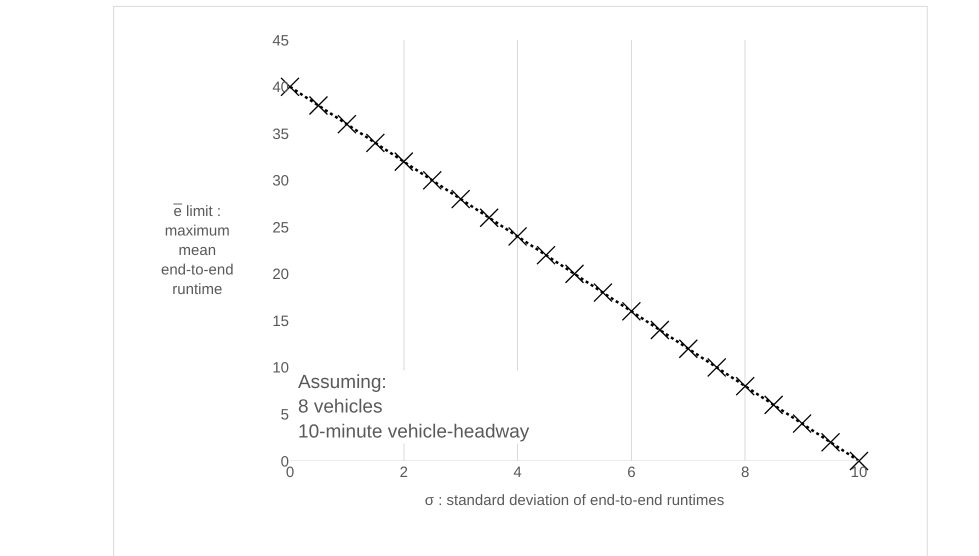 This screenshot has width=979, height=556. Describe the element at coordinates (280, 134) in the screenshot. I see `y-tick-label: 35` at that location.